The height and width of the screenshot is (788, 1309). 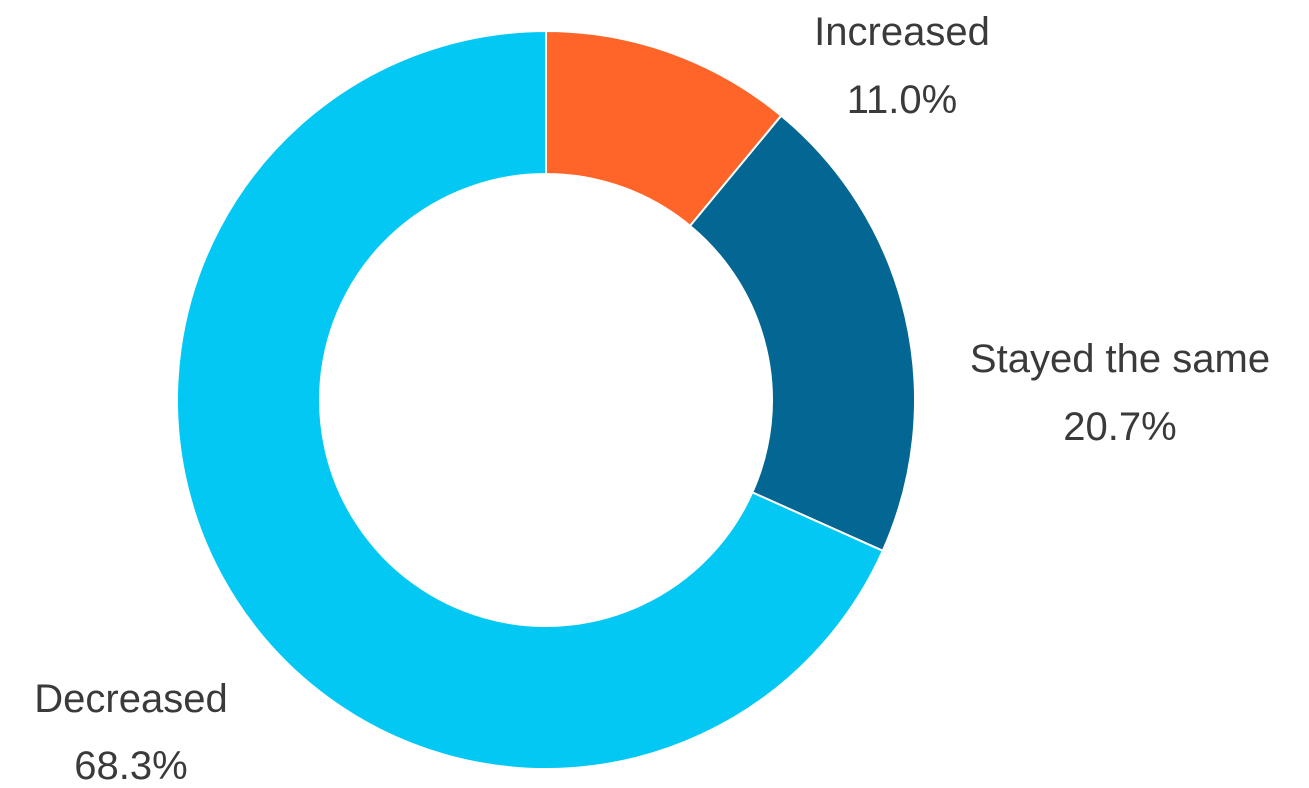 What do you see at coordinates (130, 763) in the screenshot?
I see `slice-value-decreased: 68.3%` at bounding box center [130, 763].